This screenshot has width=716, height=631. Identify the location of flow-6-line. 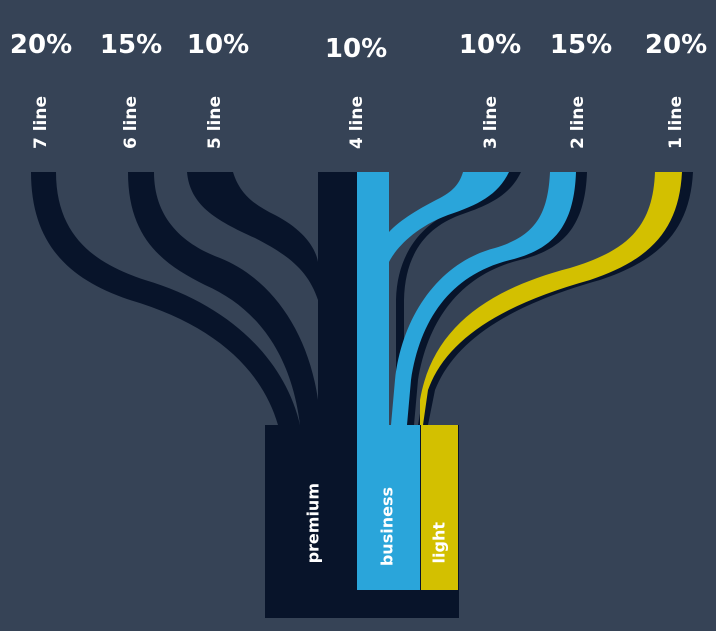
(223, 298).